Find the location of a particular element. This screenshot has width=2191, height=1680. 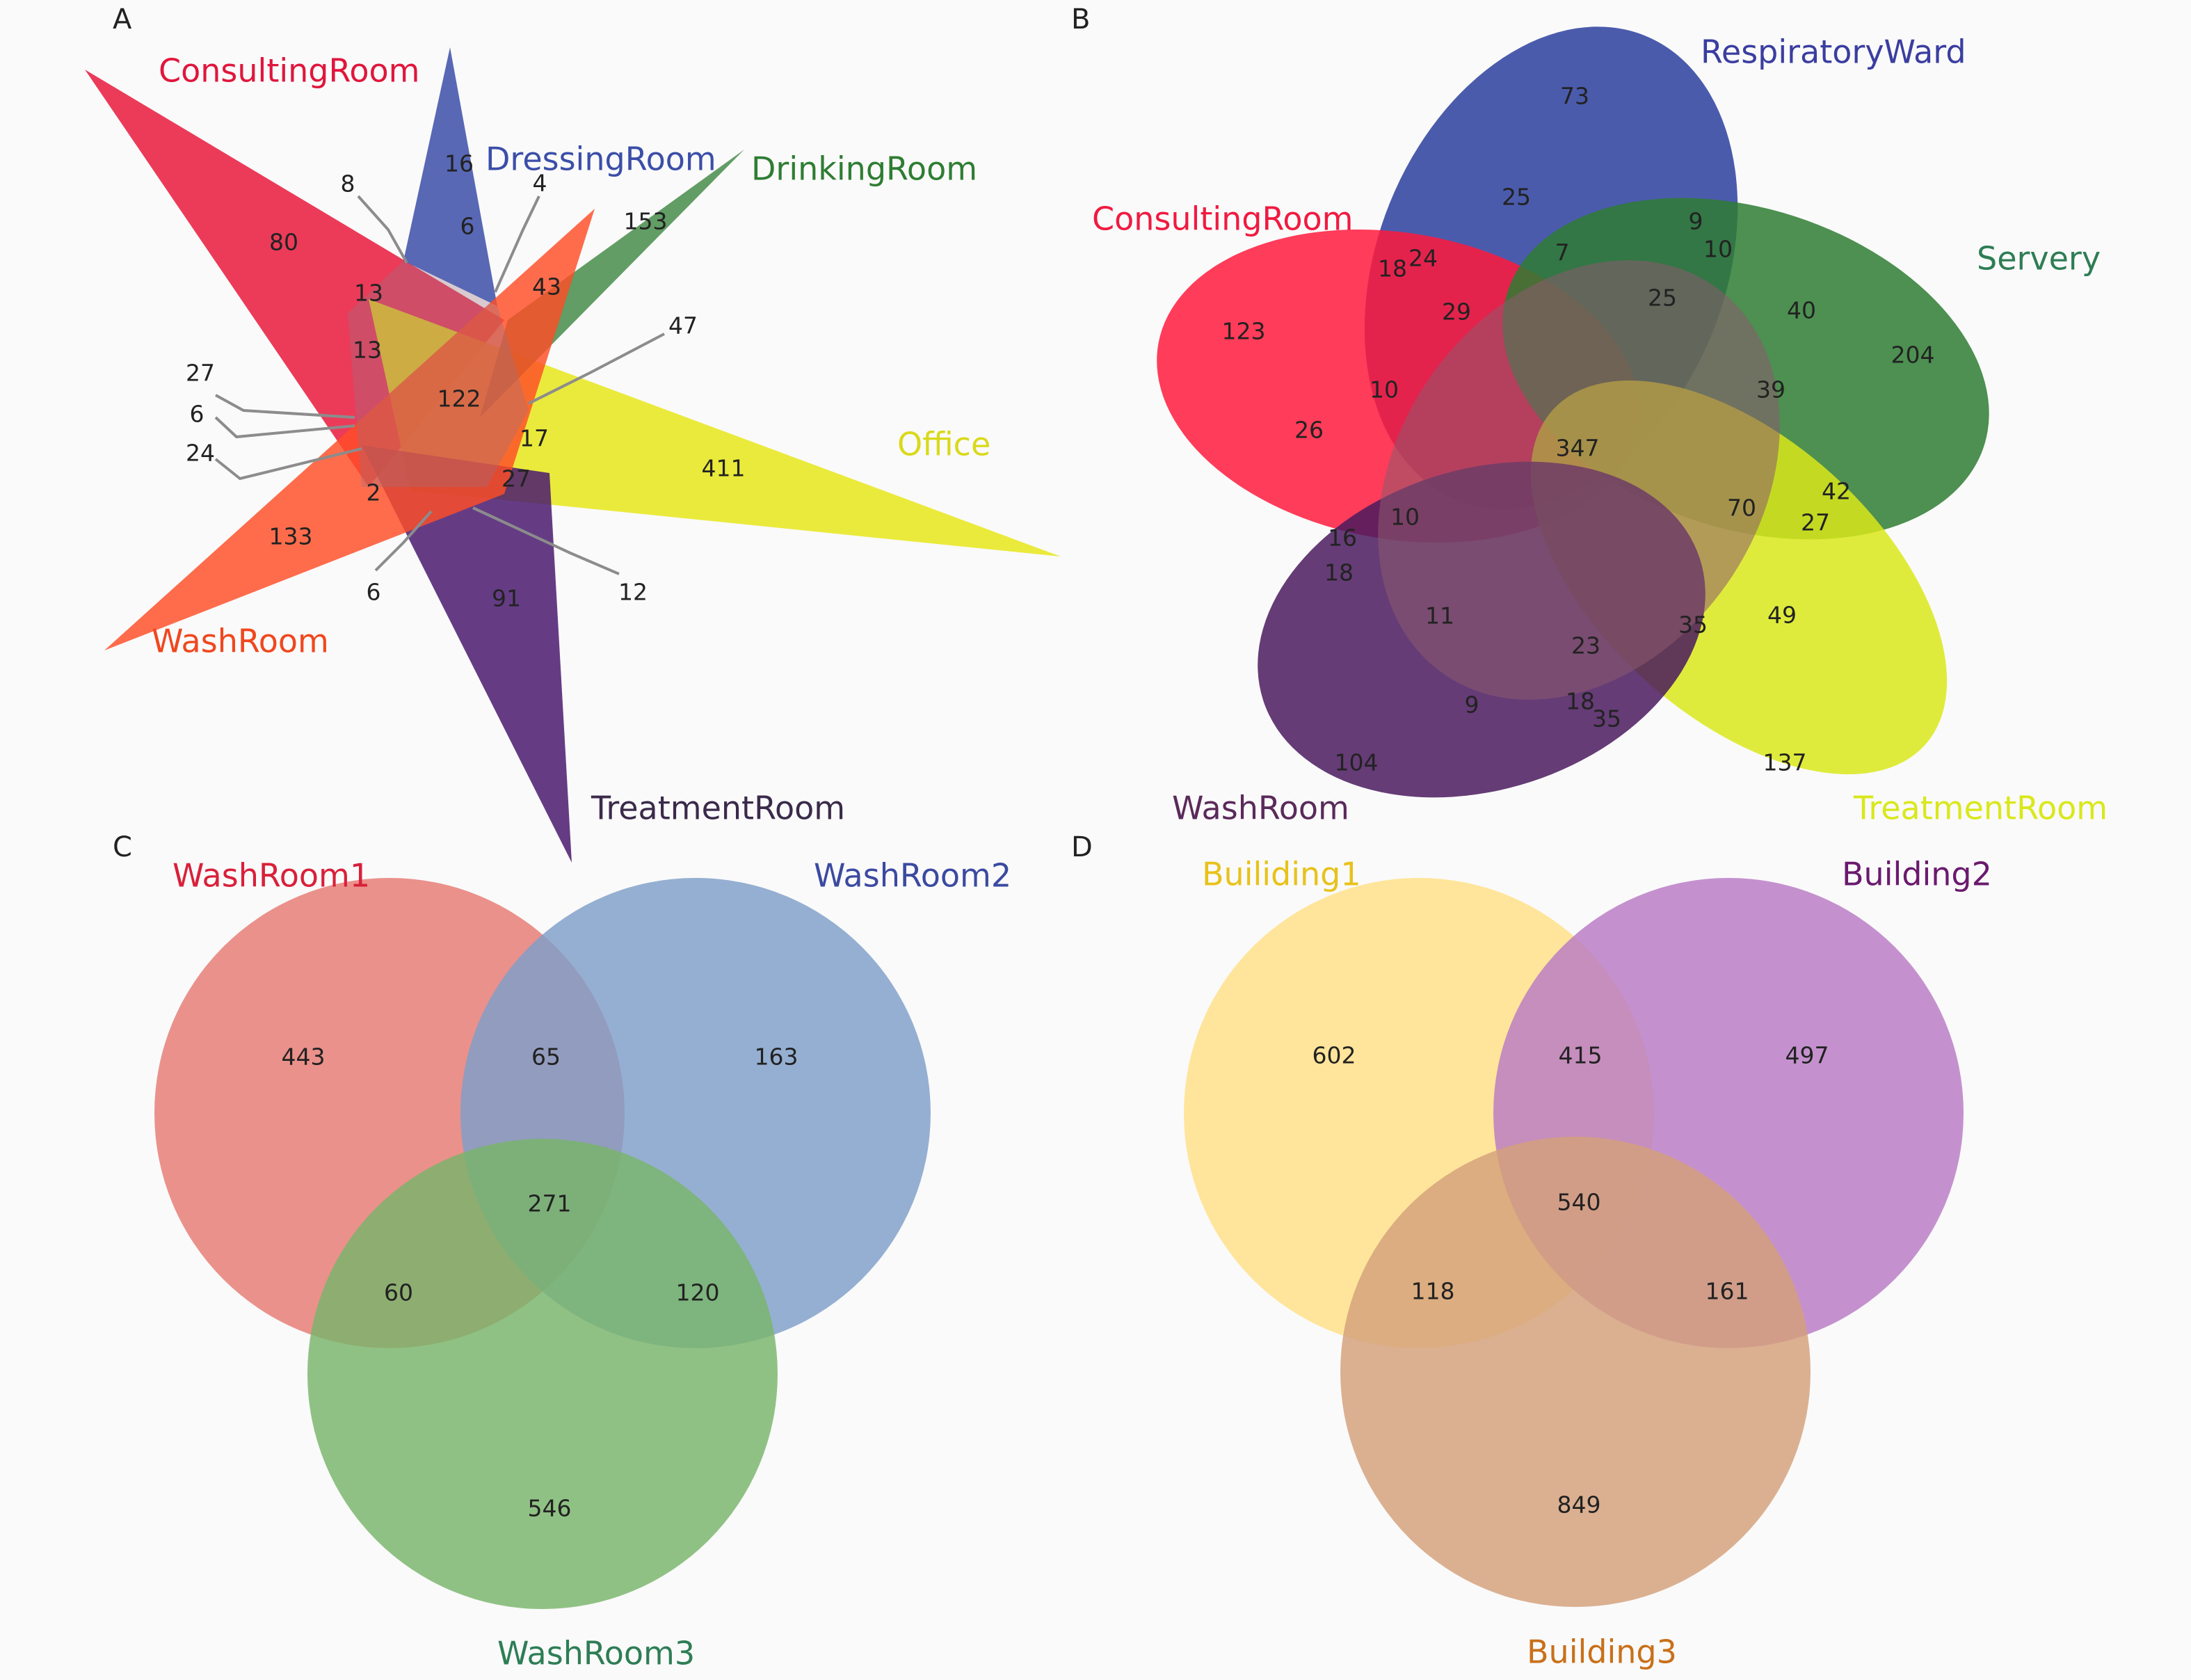

region-count: 70 is located at coordinates (1741, 508).